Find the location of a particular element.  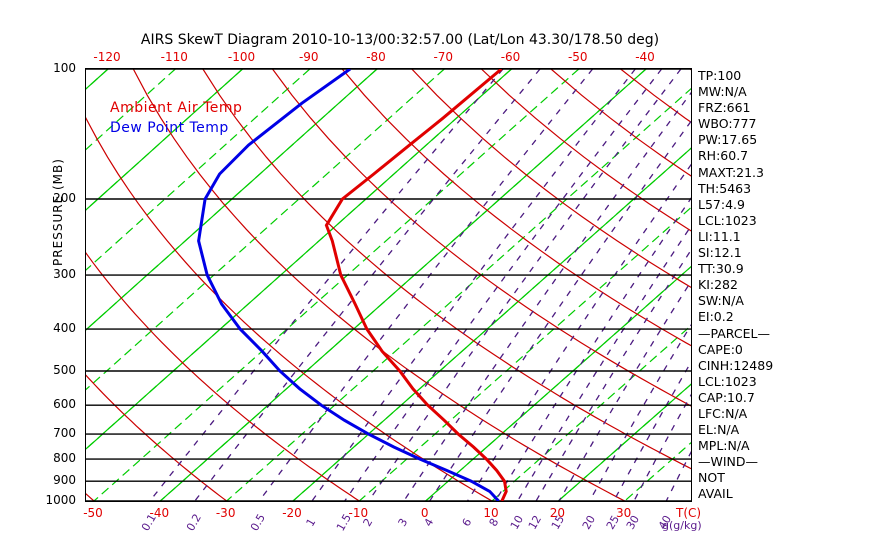

panel-item-0: TP:100 is located at coordinates (720, 75).